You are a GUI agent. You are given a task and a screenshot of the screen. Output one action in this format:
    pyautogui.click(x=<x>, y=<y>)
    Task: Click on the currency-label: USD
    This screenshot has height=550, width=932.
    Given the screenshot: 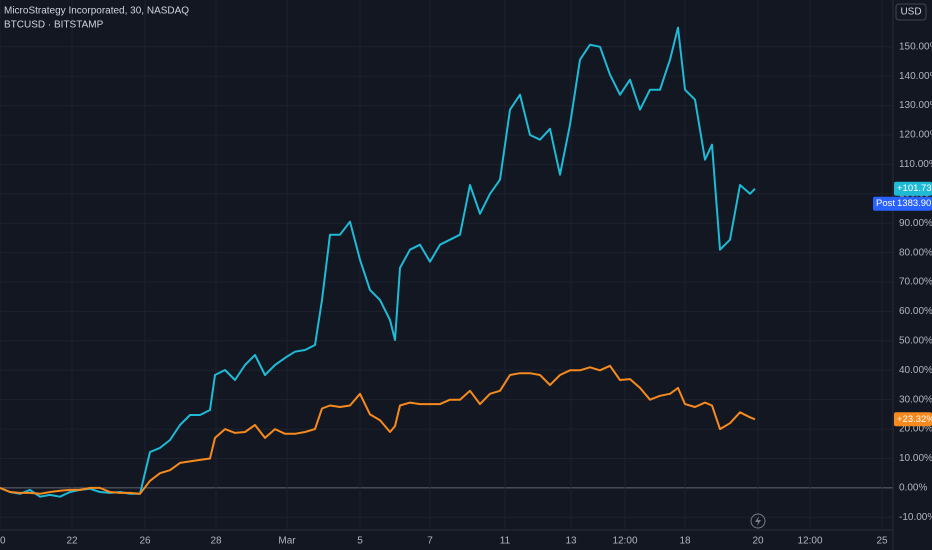 What is the action you would take?
    pyautogui.click(x=910, y=12)
    